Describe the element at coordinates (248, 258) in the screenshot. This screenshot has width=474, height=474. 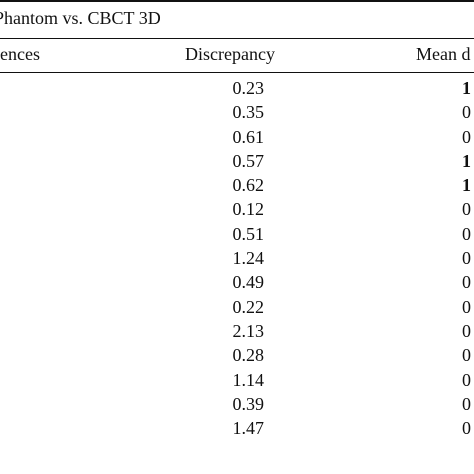
I see `discrepancy-cell: 1.24` at that location.